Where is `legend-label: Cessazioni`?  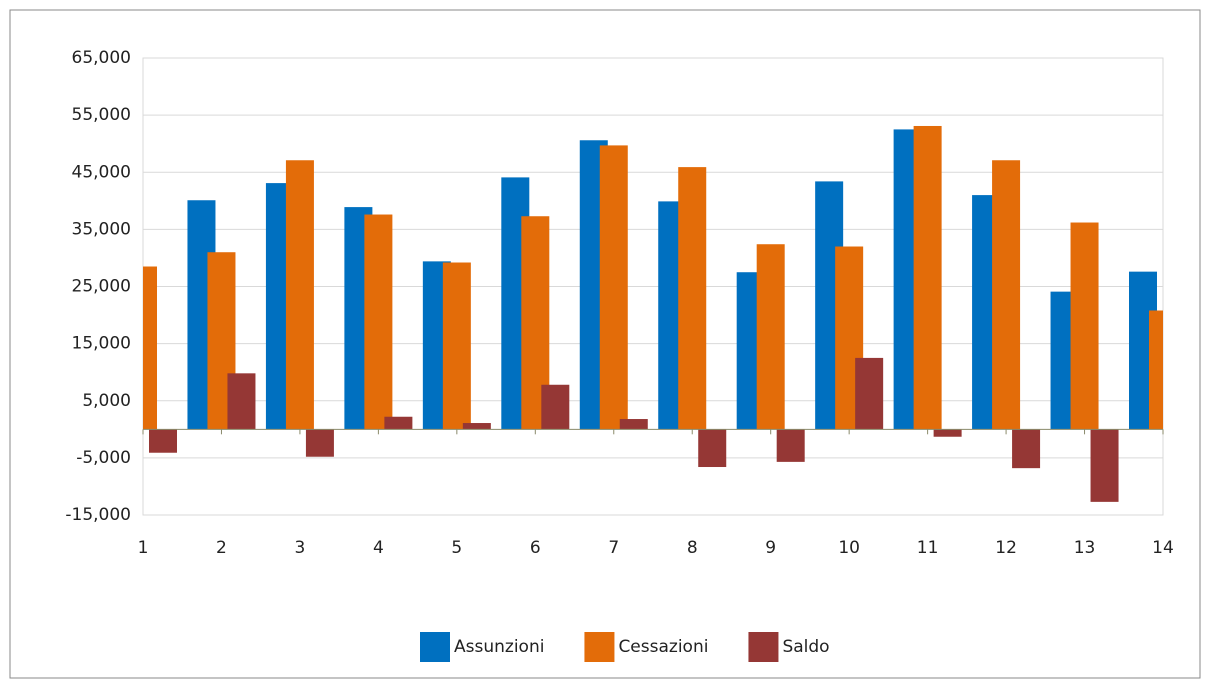
legend-label: Cessazioni is located at coordinates (663, 647).